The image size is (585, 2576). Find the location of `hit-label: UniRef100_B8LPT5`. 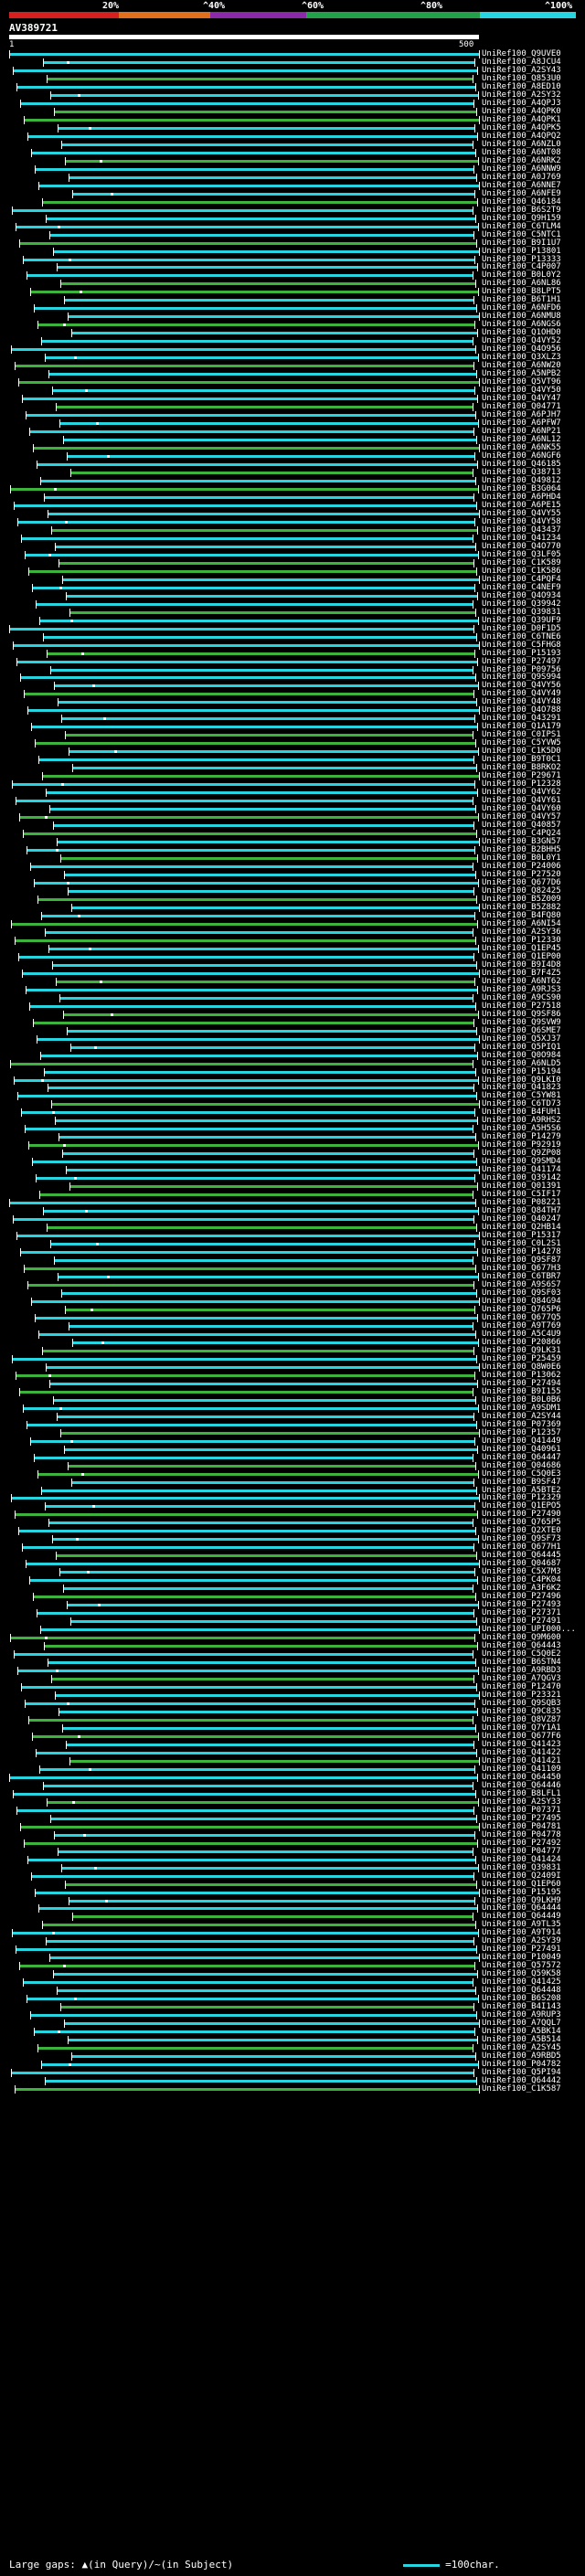

hit-label: UniRef100_B8LPT5 is located at coordinates (521, 292).